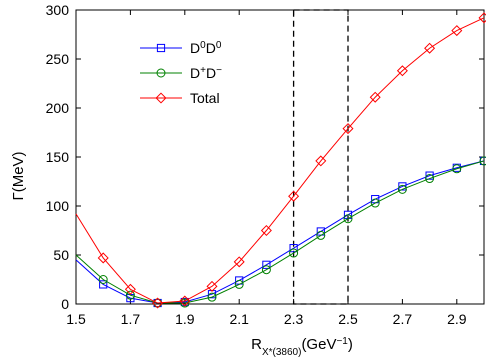  I want to click on x-tick-label: 2.5, so click(348, 319).